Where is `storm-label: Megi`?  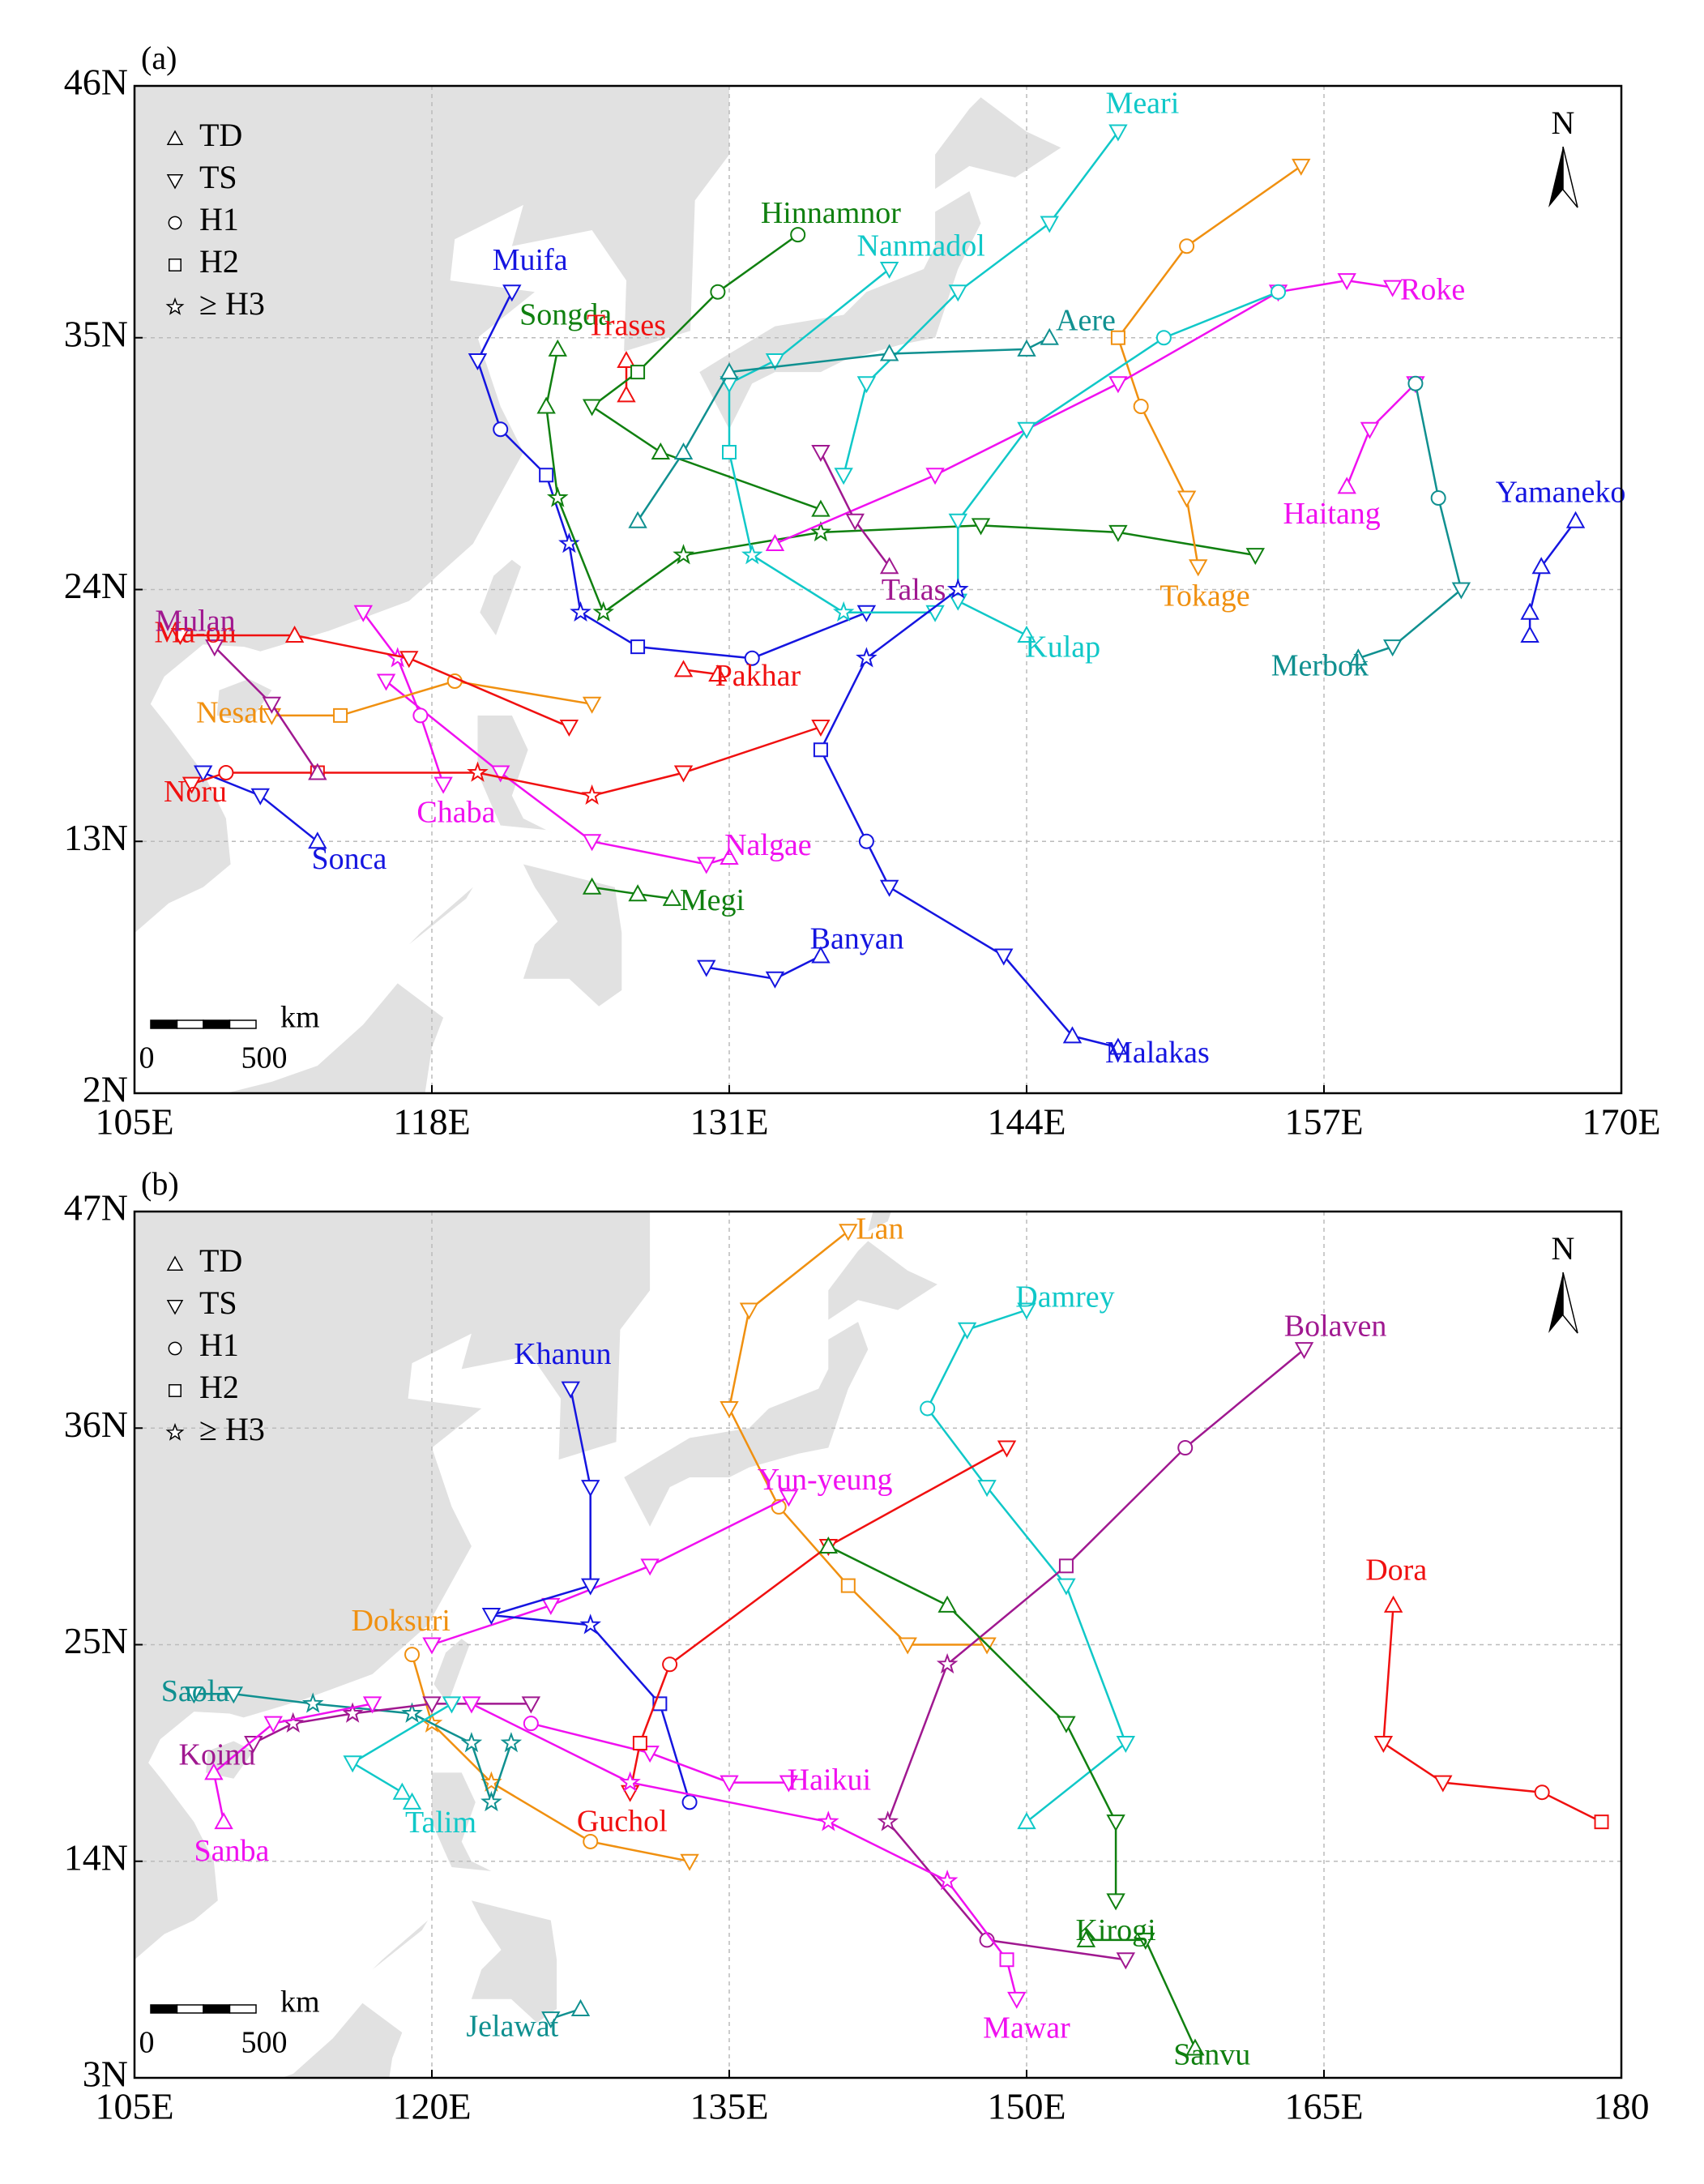
storm-label: Megi is located at coordinates (712, 900).